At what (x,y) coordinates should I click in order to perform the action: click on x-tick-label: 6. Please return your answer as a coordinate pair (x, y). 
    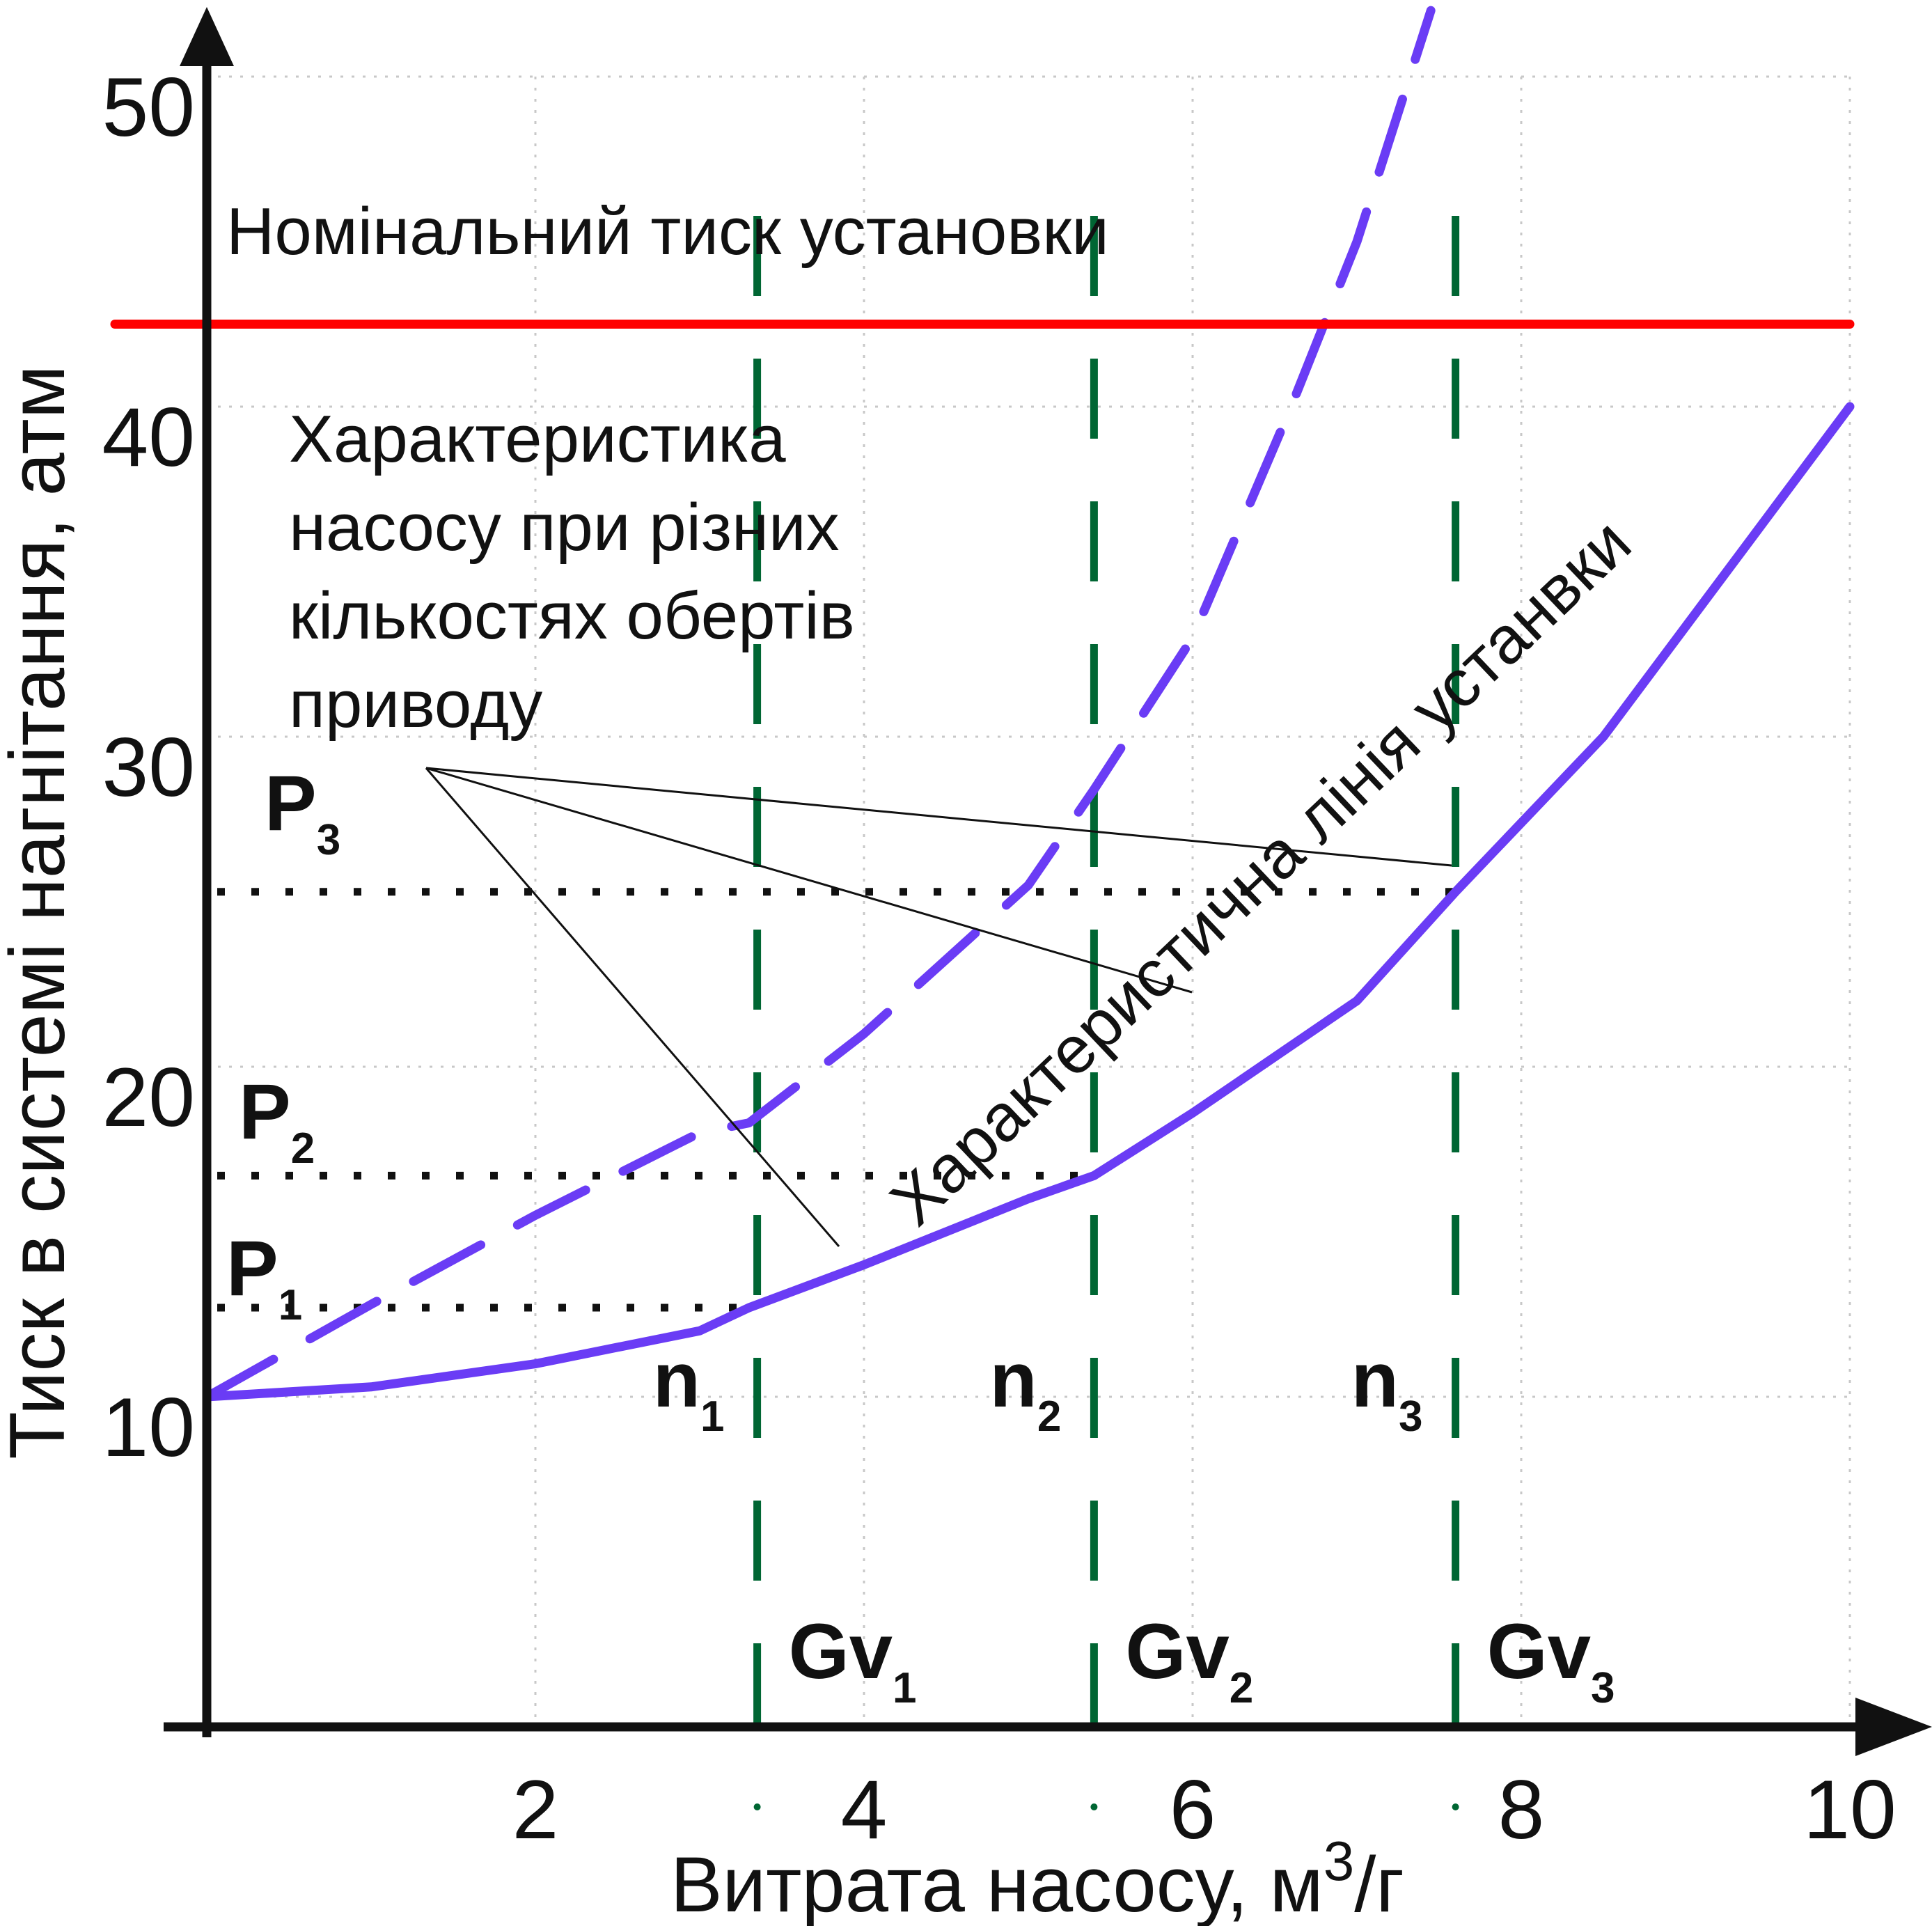
    Looking at the image, I should click on (1193, 1809).